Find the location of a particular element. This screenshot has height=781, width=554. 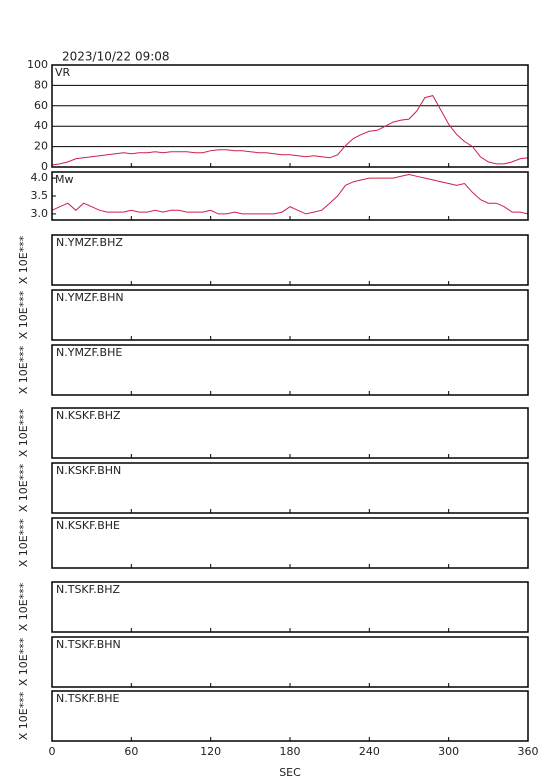

y-tick-label: 20 is located at coordinates (41, 146).